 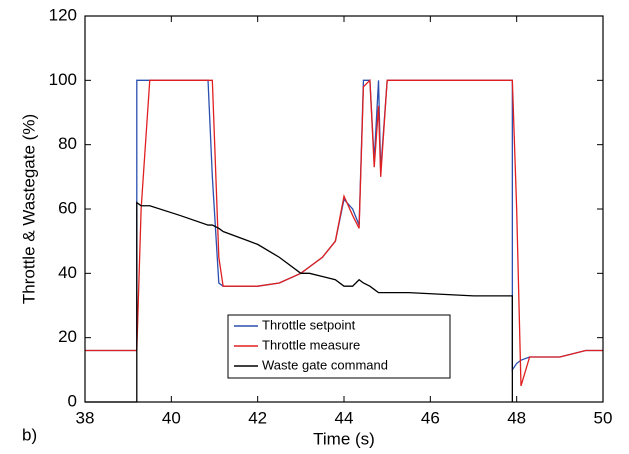 I want to click on y-axis-label: Throttle & Wastegate (%), so click(x=28, y=209).